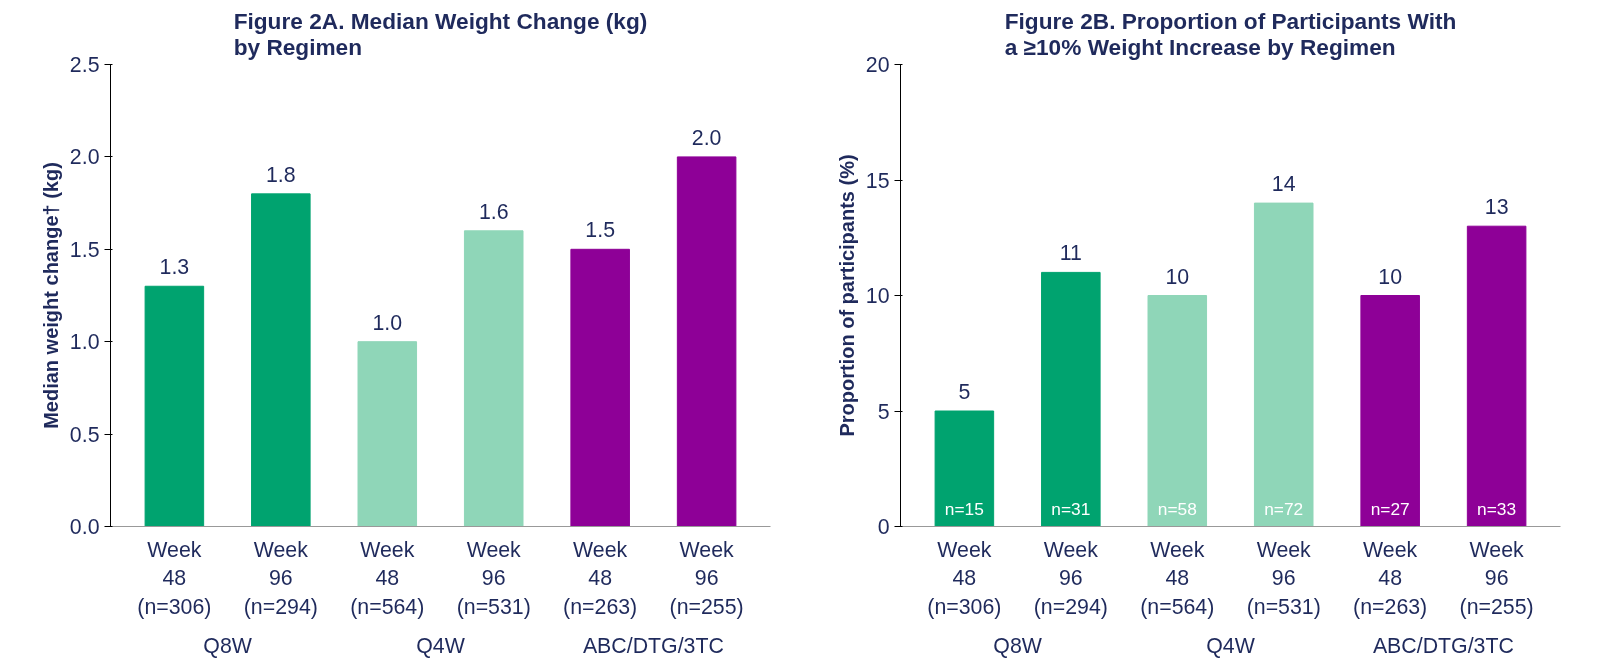  Describe the element at coordinates (883, 527) in the screenshot. I see `y-tick-label: 0` at that location.